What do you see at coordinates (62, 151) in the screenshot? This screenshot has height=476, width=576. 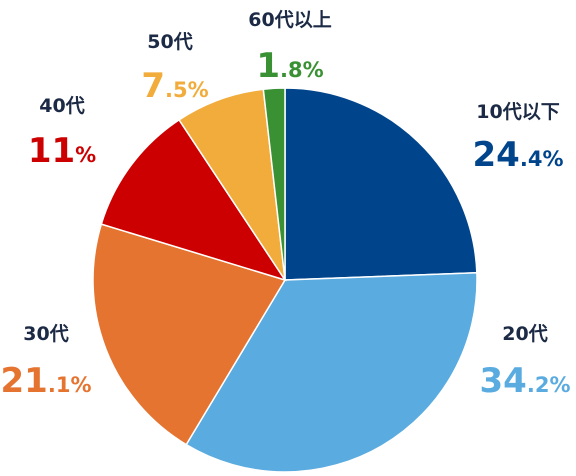 I see `slice-value-3: 11%` at bounding box center [62, 151].